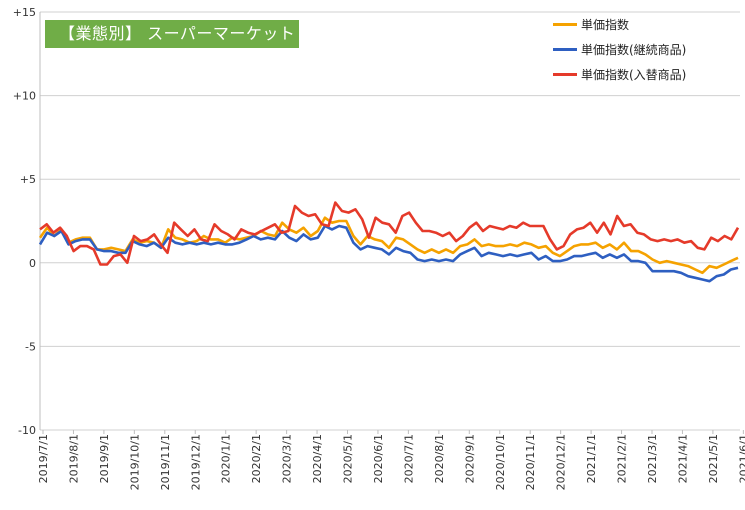 The width and height of the screenshot is (745, 510). Describe the element at coordinates (28, 179) in the screenshot. I see `y-tick-label: +5` at that location.